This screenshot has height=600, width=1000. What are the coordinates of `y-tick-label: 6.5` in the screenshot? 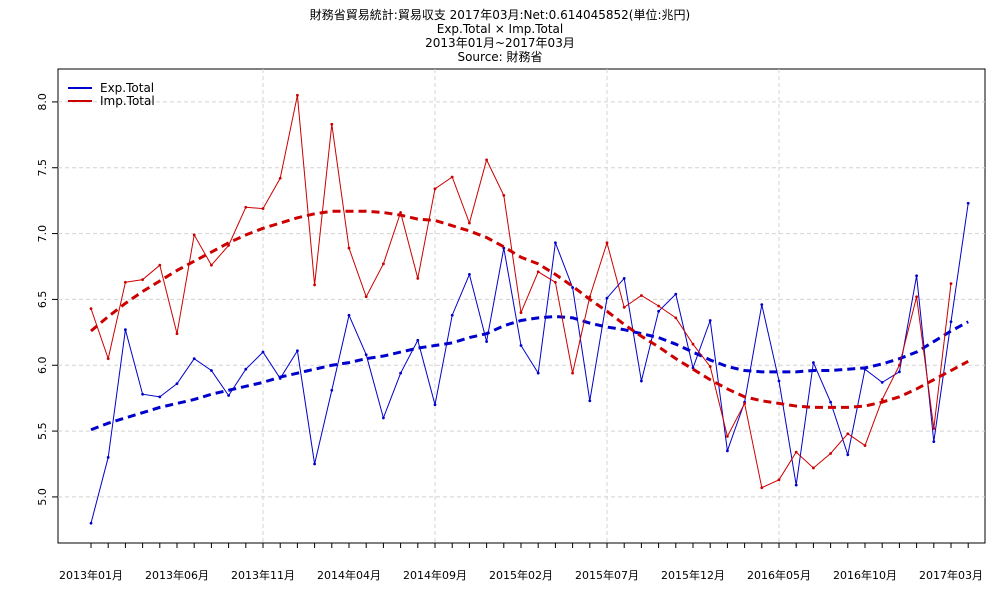 It's located at (42, 300).